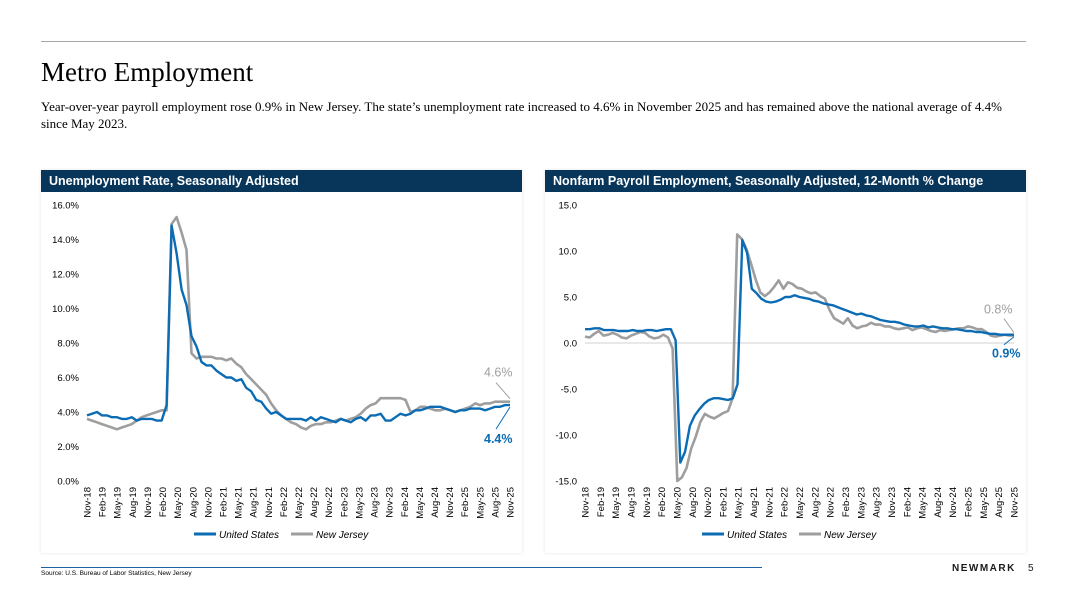 The width and height of the screenshot is (1067, 600). What do you see at coordinates (566, 436) in the screenshot?
I see `y-tick-label: -10.0` at bounding box center [566, 436].